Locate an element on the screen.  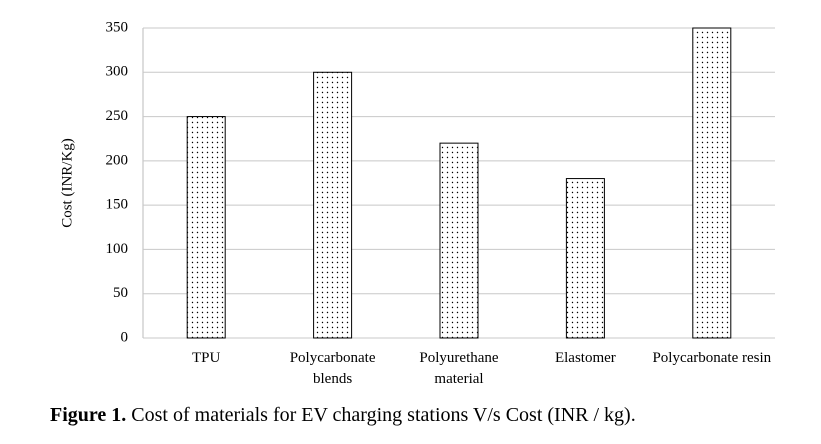
y-tick-label: 100 is located at coordinates (117, 249).